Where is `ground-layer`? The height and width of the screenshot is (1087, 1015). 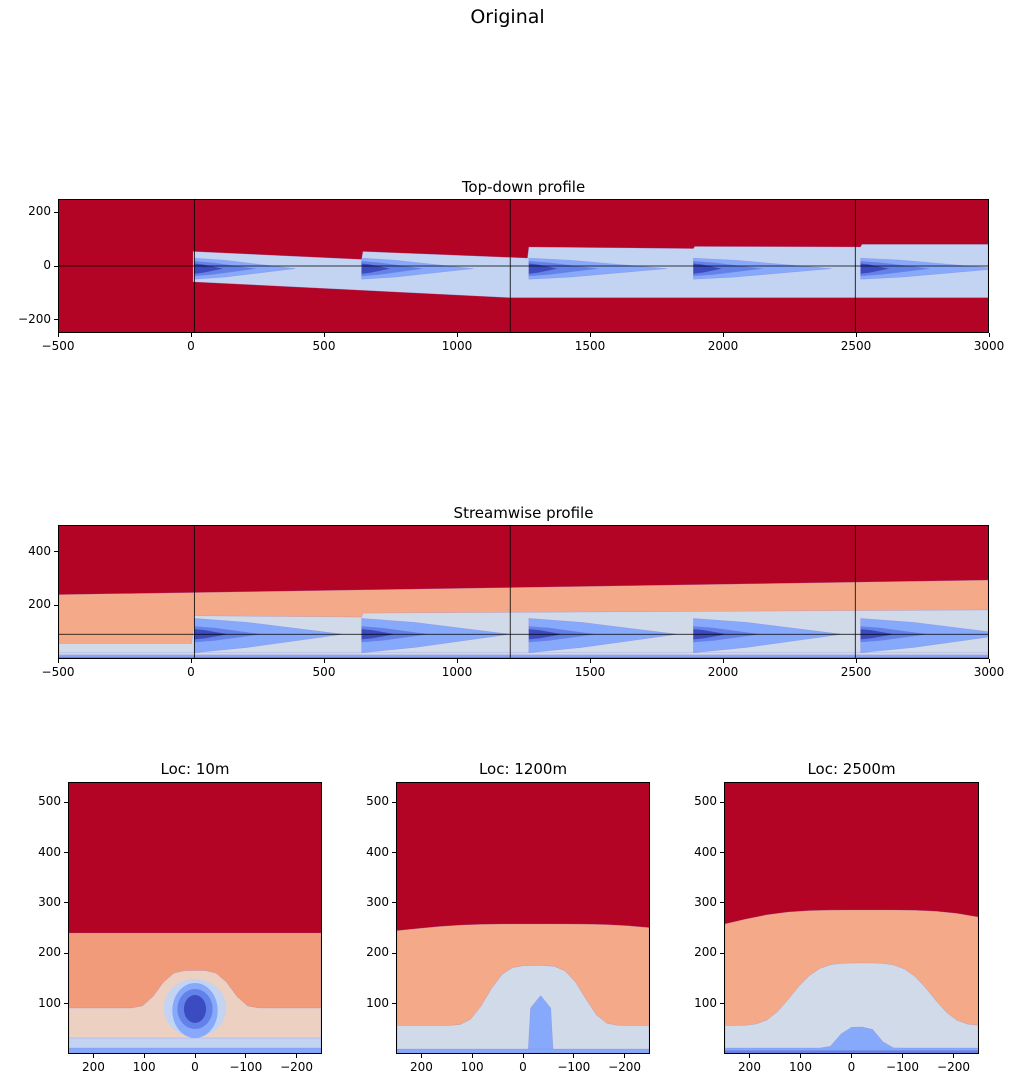 ground-layer is located at coordinates (851, 1051).